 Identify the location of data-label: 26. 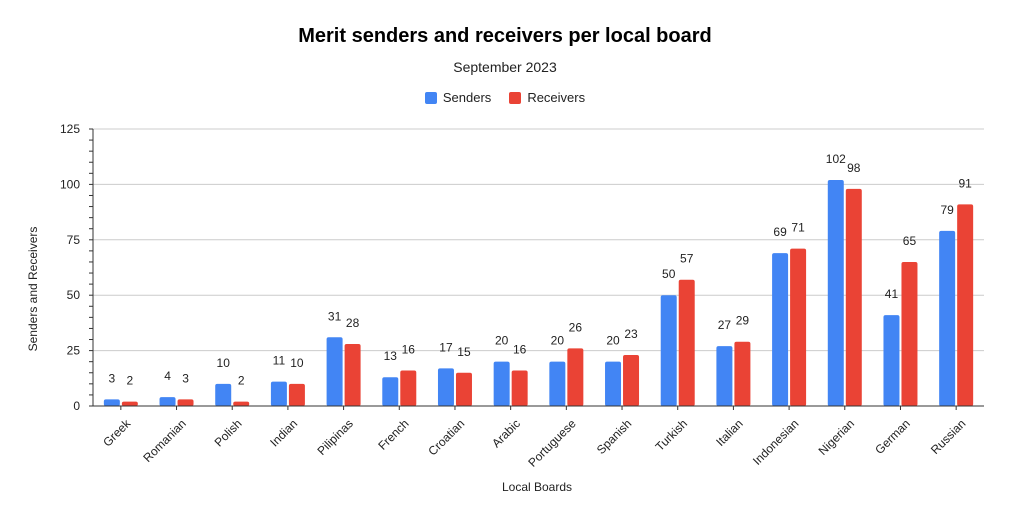
(576, 327).